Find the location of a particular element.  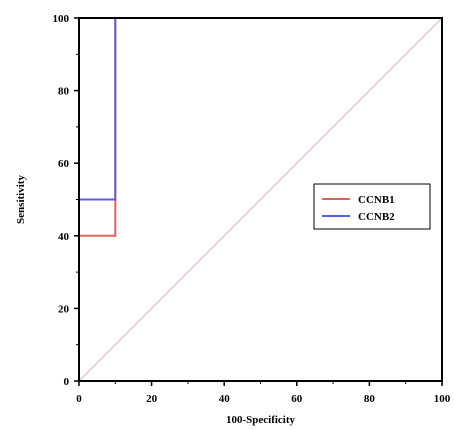

legend-box is located at coordinates (372, 206).